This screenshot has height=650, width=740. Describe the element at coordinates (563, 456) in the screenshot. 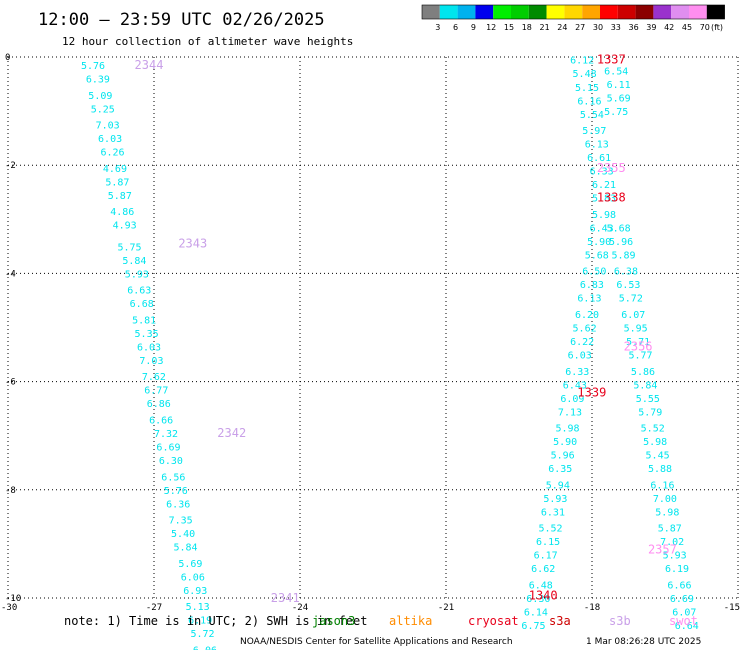

I see `wave-height-label: 5.96` at that location.